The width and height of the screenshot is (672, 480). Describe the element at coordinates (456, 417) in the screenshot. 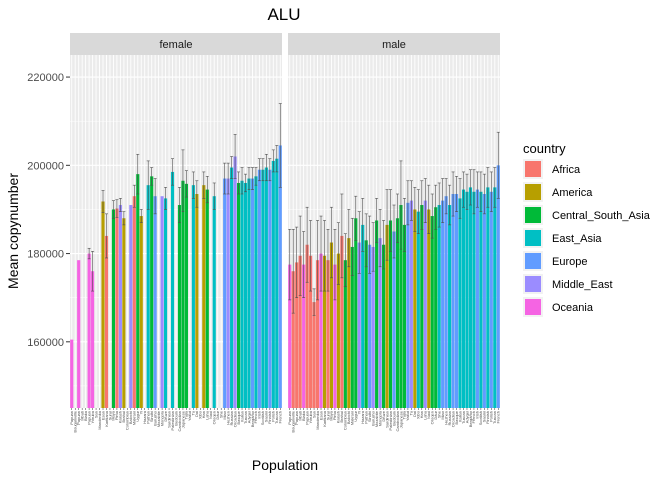

I see `x-tick-label-male-48: Basque` at that location.